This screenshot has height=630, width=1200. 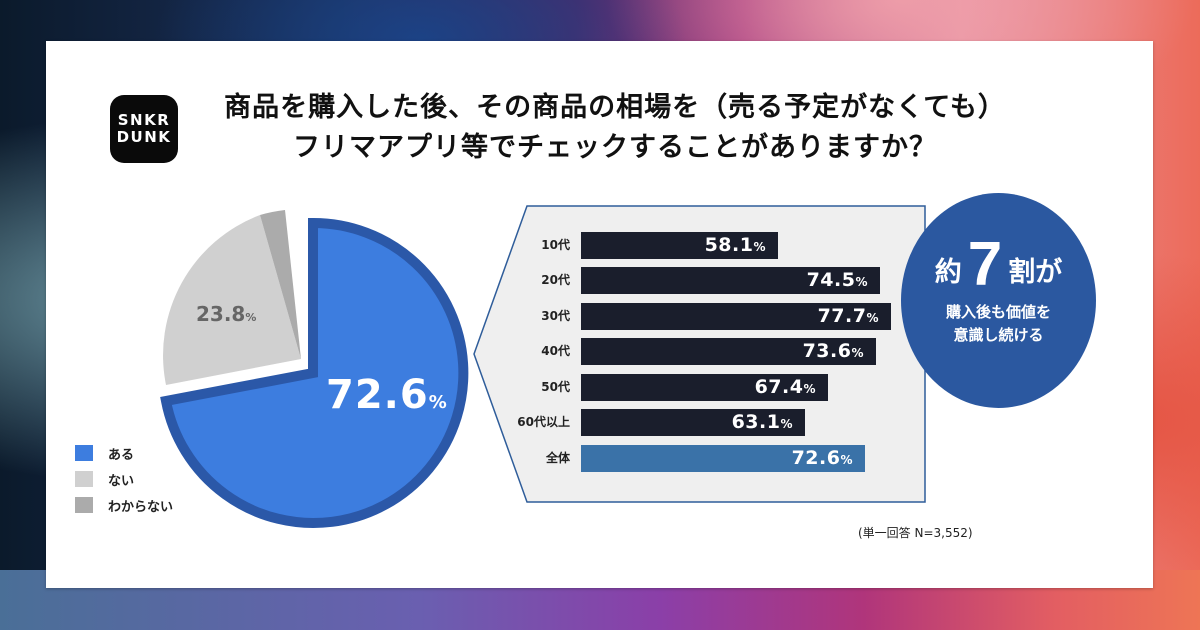 What do you see at coordinates (555, 316) in the screenshot?
I see `bar-label-30s: 30代` at bounding box center [555, 316].